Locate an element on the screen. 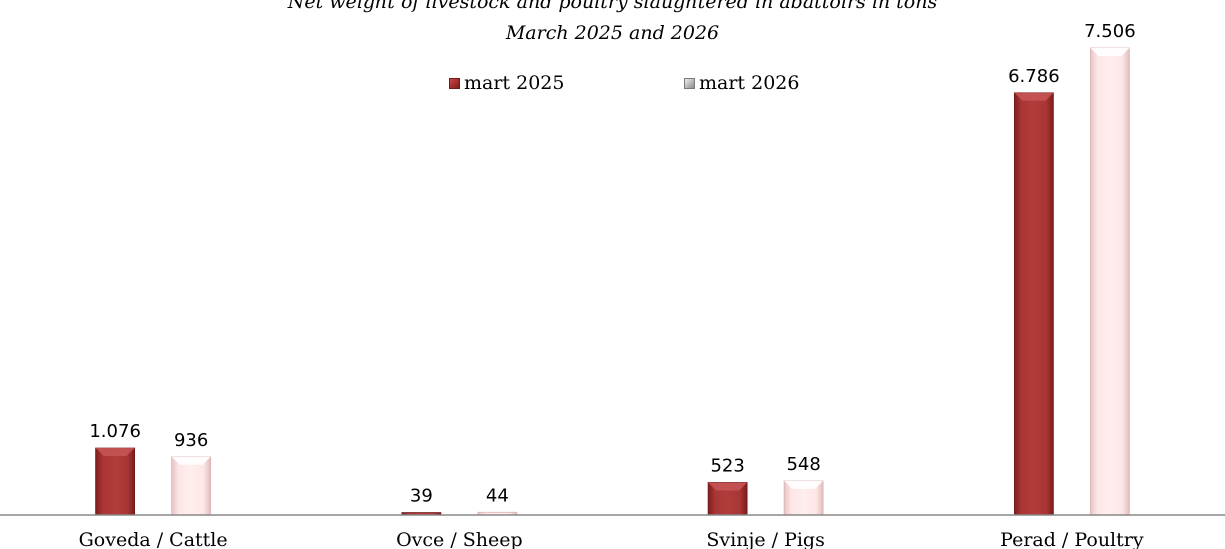 The height and width of the screenshot is (549, 1225). legend-swatch-mart-2026 is located at coordinates (689, 83).